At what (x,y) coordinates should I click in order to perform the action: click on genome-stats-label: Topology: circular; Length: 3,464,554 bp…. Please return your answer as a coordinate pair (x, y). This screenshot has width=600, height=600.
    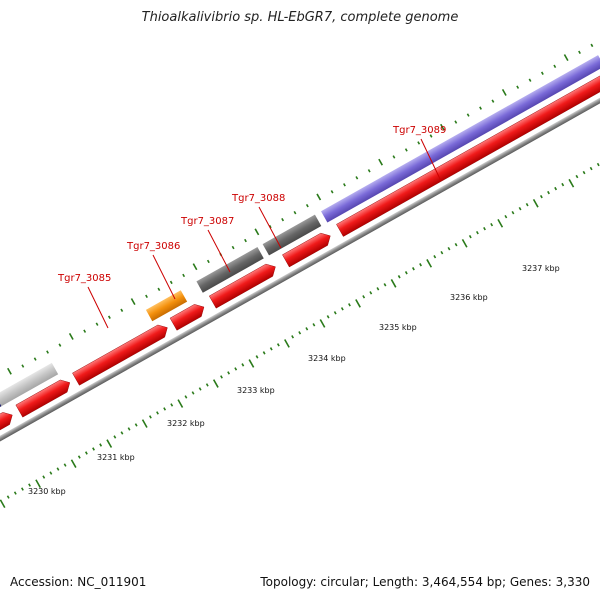
    Looking at the image, I should click on (425, 582).